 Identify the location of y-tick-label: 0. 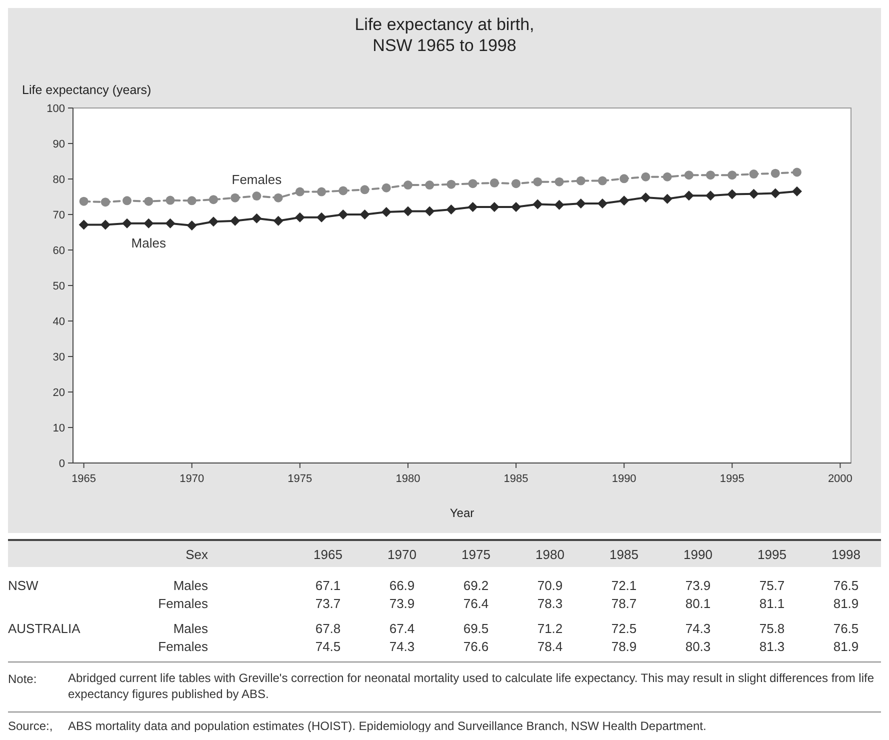
(61, 464).